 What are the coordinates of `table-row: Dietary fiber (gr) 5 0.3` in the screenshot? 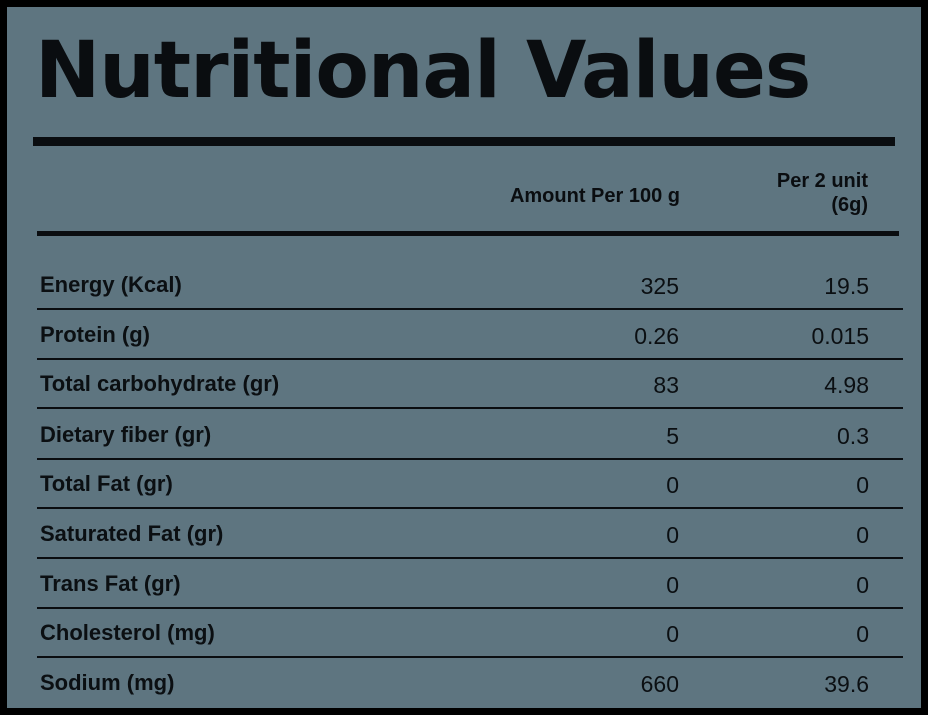 It's located at (470, 435).